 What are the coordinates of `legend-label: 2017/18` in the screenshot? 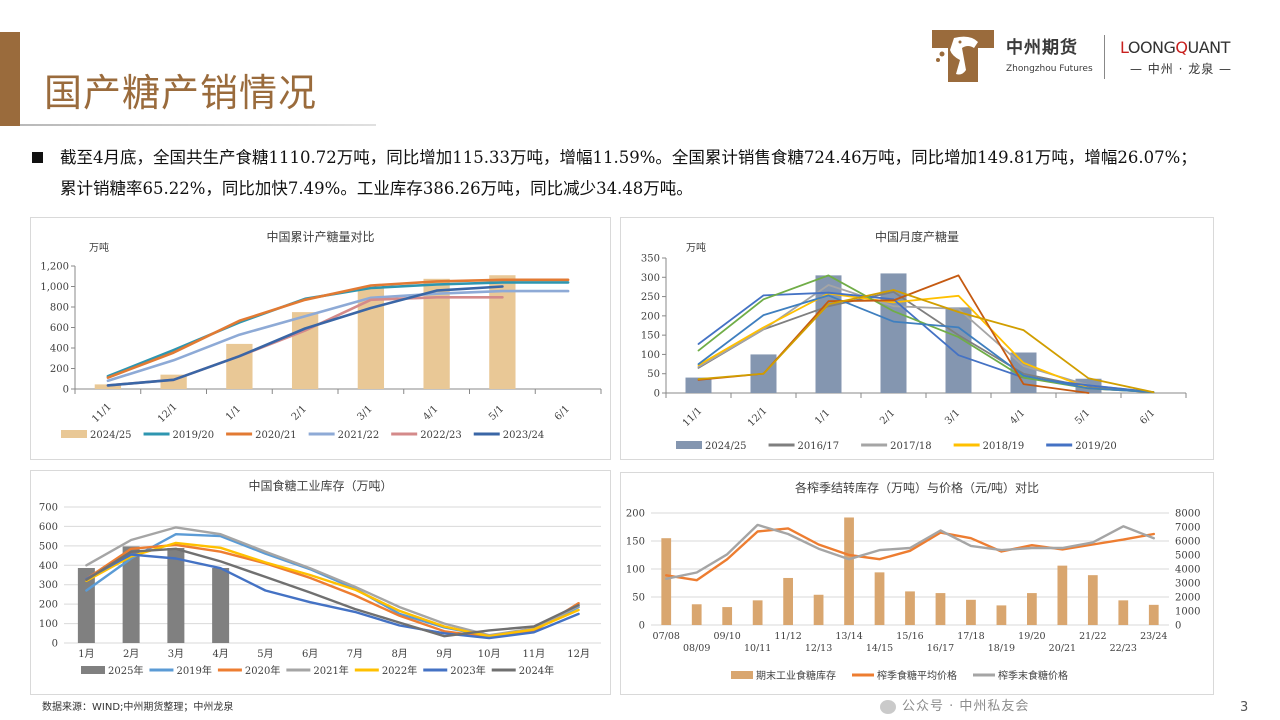 It's located at (911, 446).